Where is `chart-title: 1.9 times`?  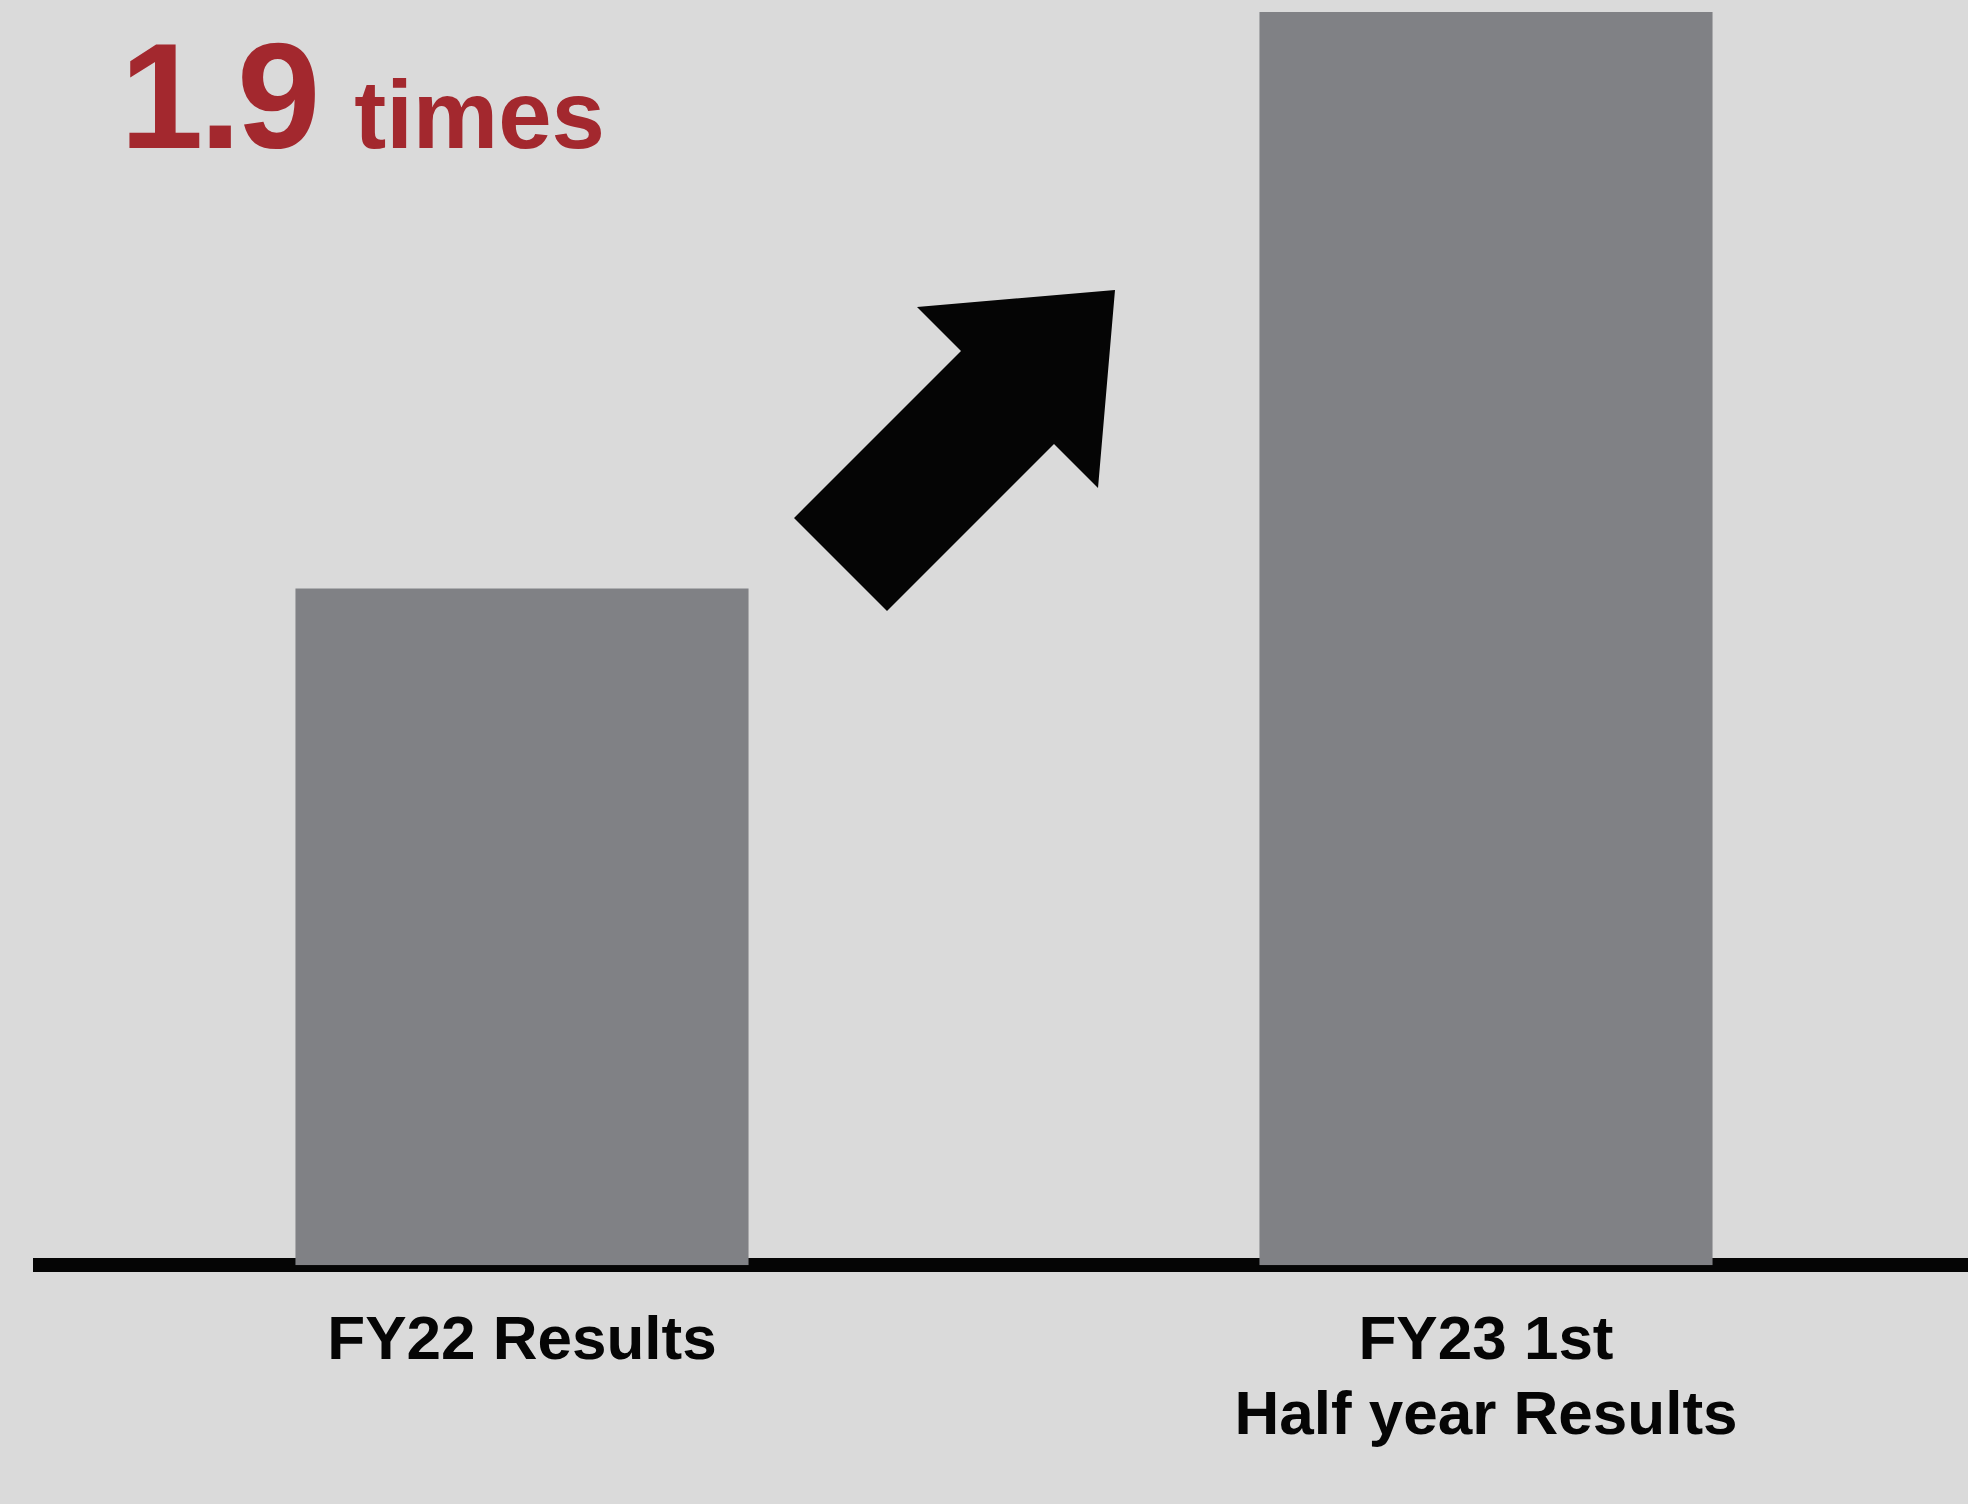
chart-title: 1.9 times is located at coordinates (362, 96).